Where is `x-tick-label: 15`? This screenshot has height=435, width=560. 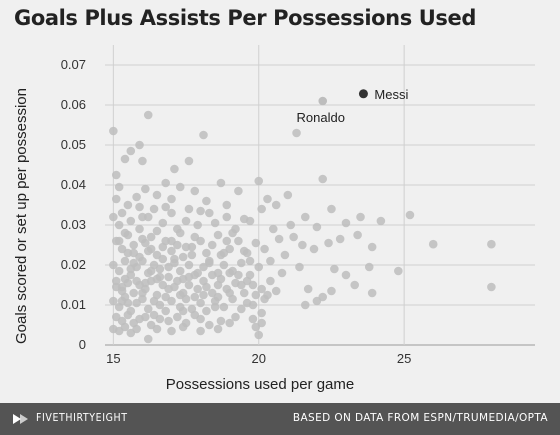 x-tick-label: 15 is located at coordinates (113, 358).